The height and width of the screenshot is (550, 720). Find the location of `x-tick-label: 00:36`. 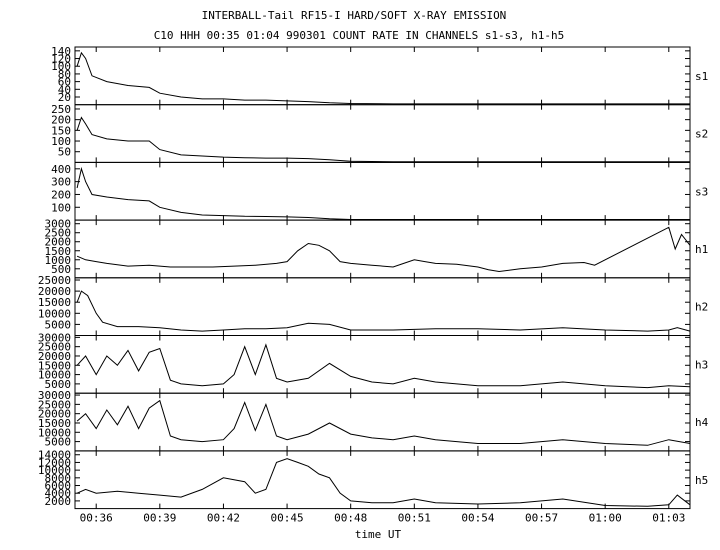

x-tick-label: 00:36 is located at coordinates (96, 518).